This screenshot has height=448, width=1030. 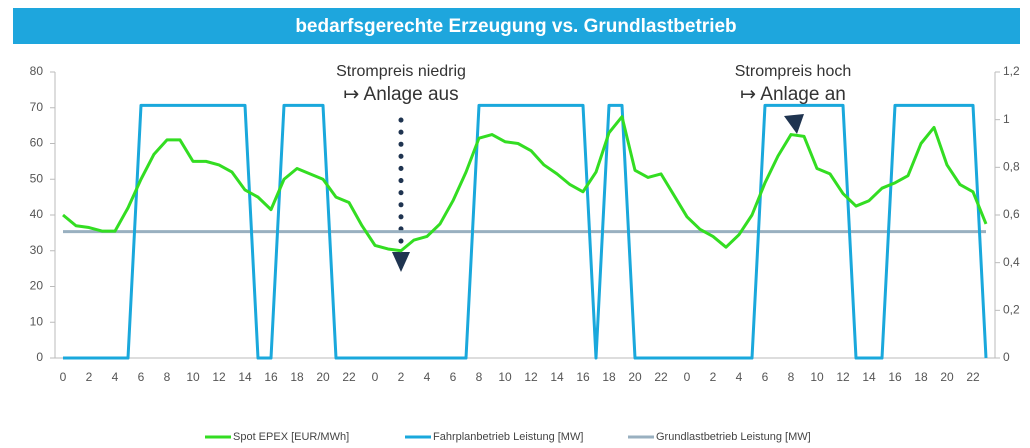 What do you see at coordinates (1011, 71) in the screenshot?
I see `y2-tick-label: 1,2` at bounding box center [1011, 71].